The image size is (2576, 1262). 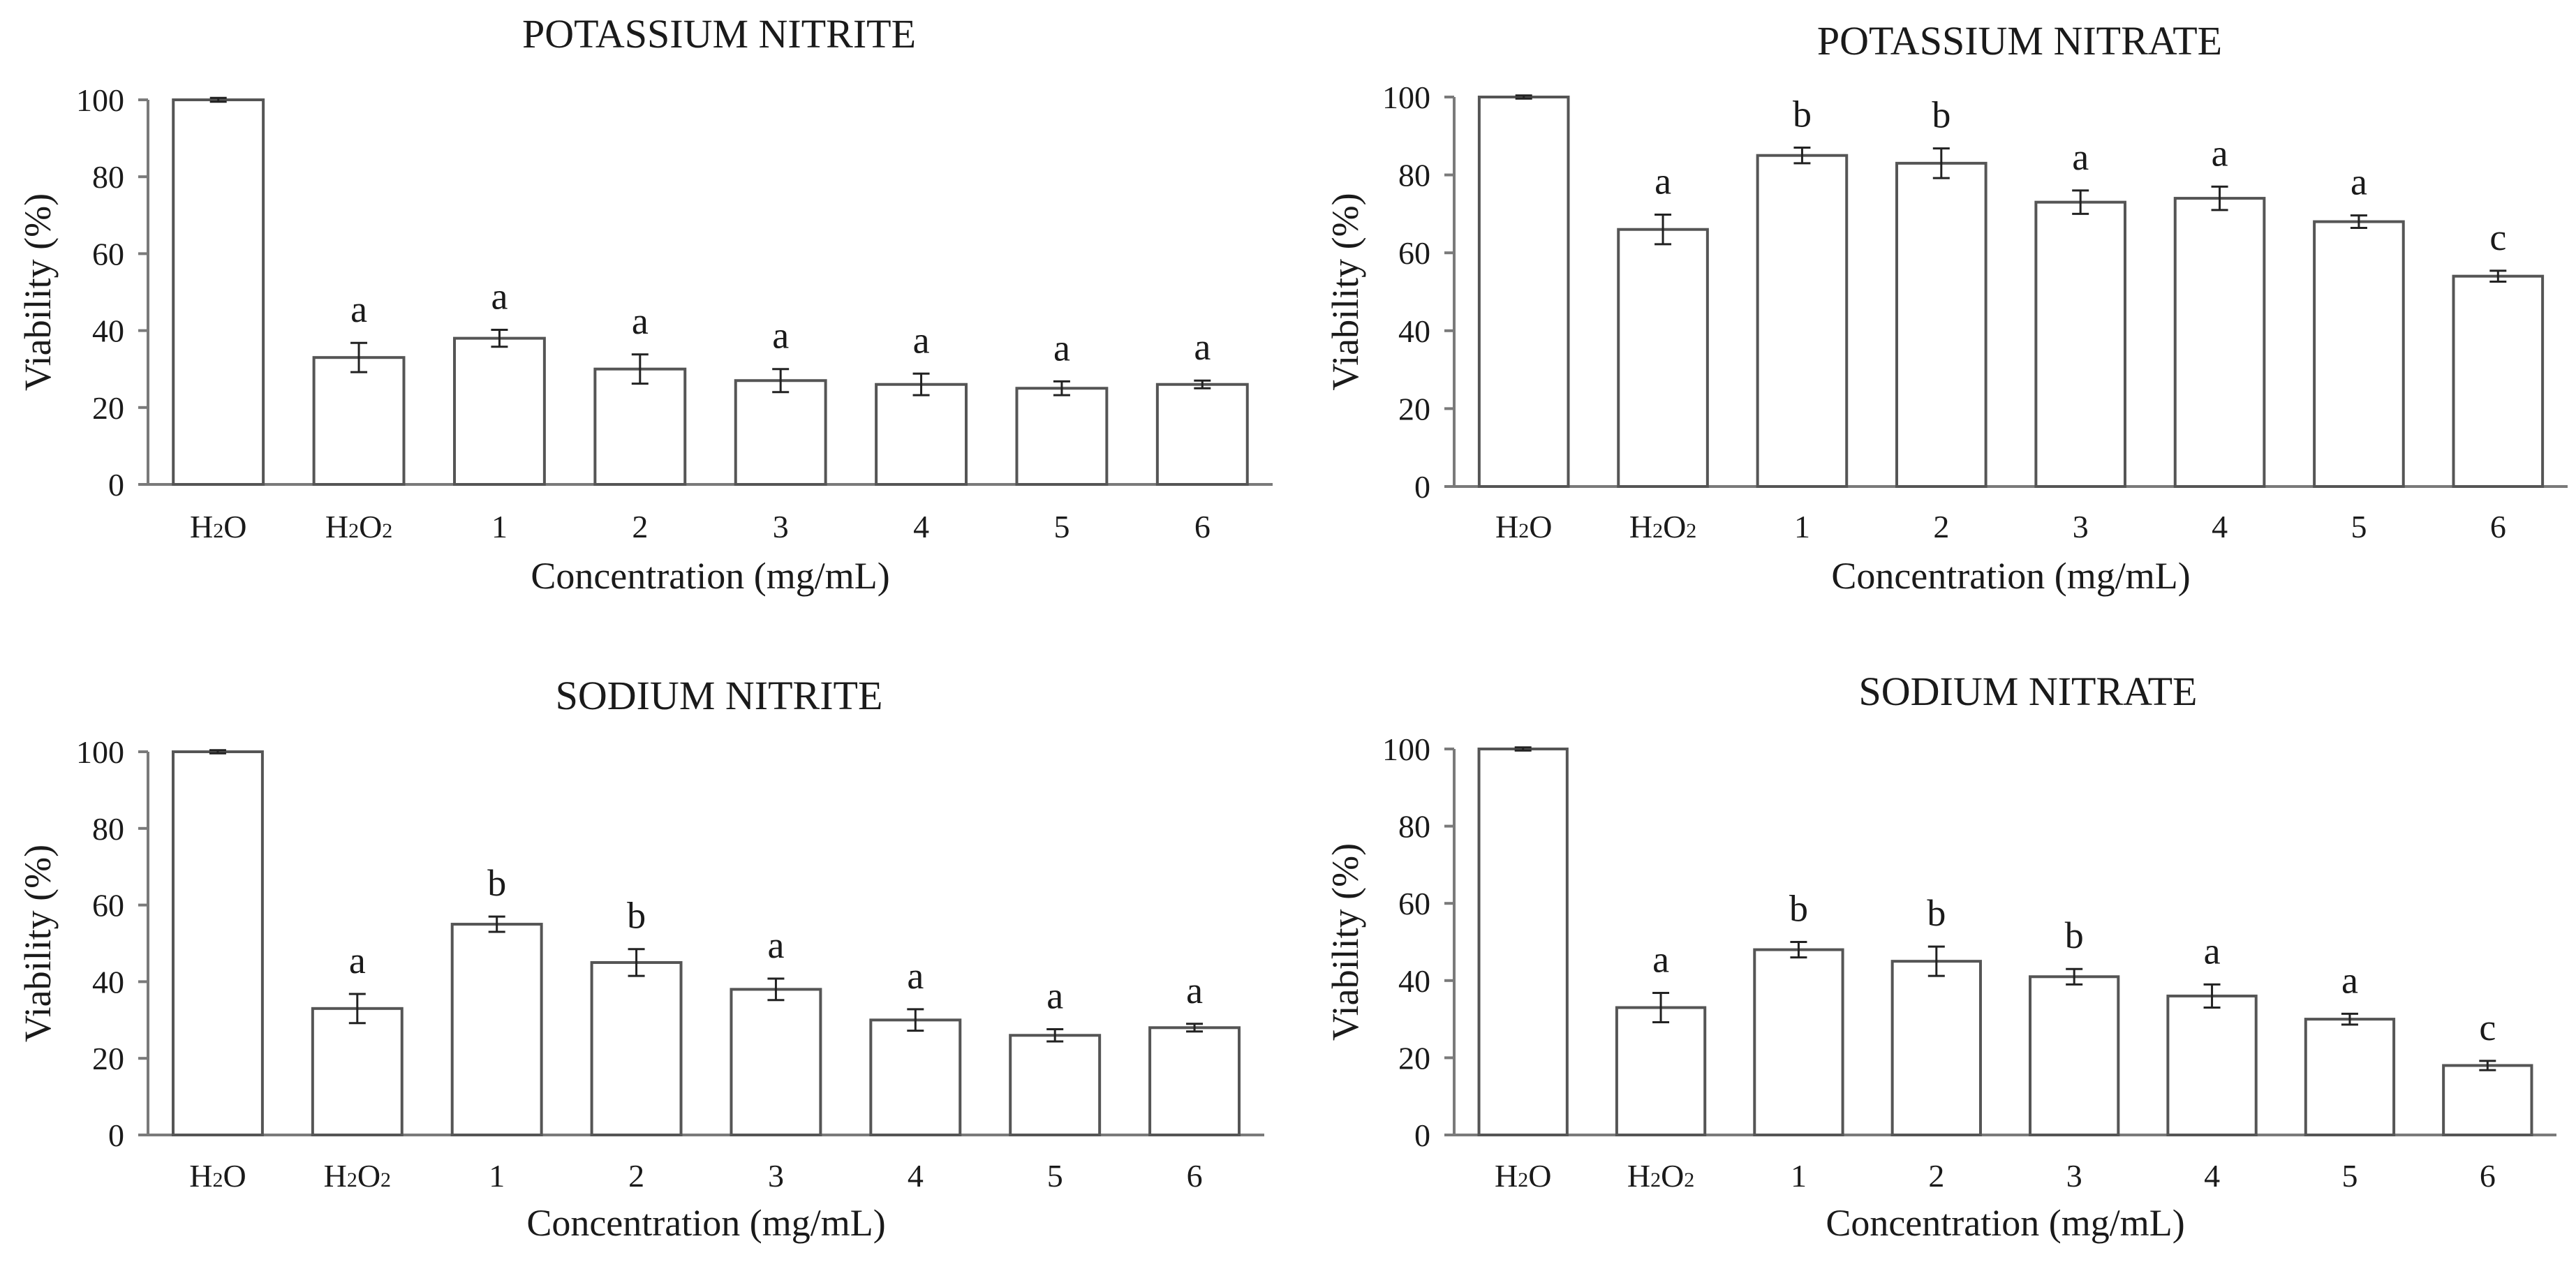 I want to click on chart-title: POTASSIUM NITRITE, so click(x=719, y=34).